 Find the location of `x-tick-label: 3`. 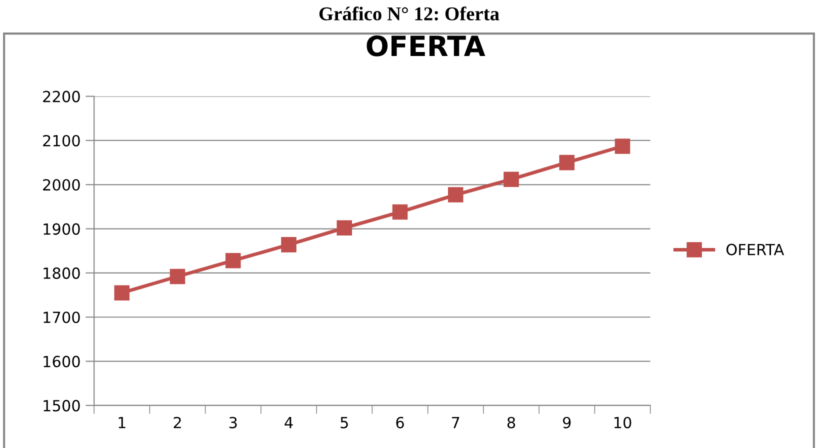

x-tick-label: 3 is located at coordinates (233, 422).